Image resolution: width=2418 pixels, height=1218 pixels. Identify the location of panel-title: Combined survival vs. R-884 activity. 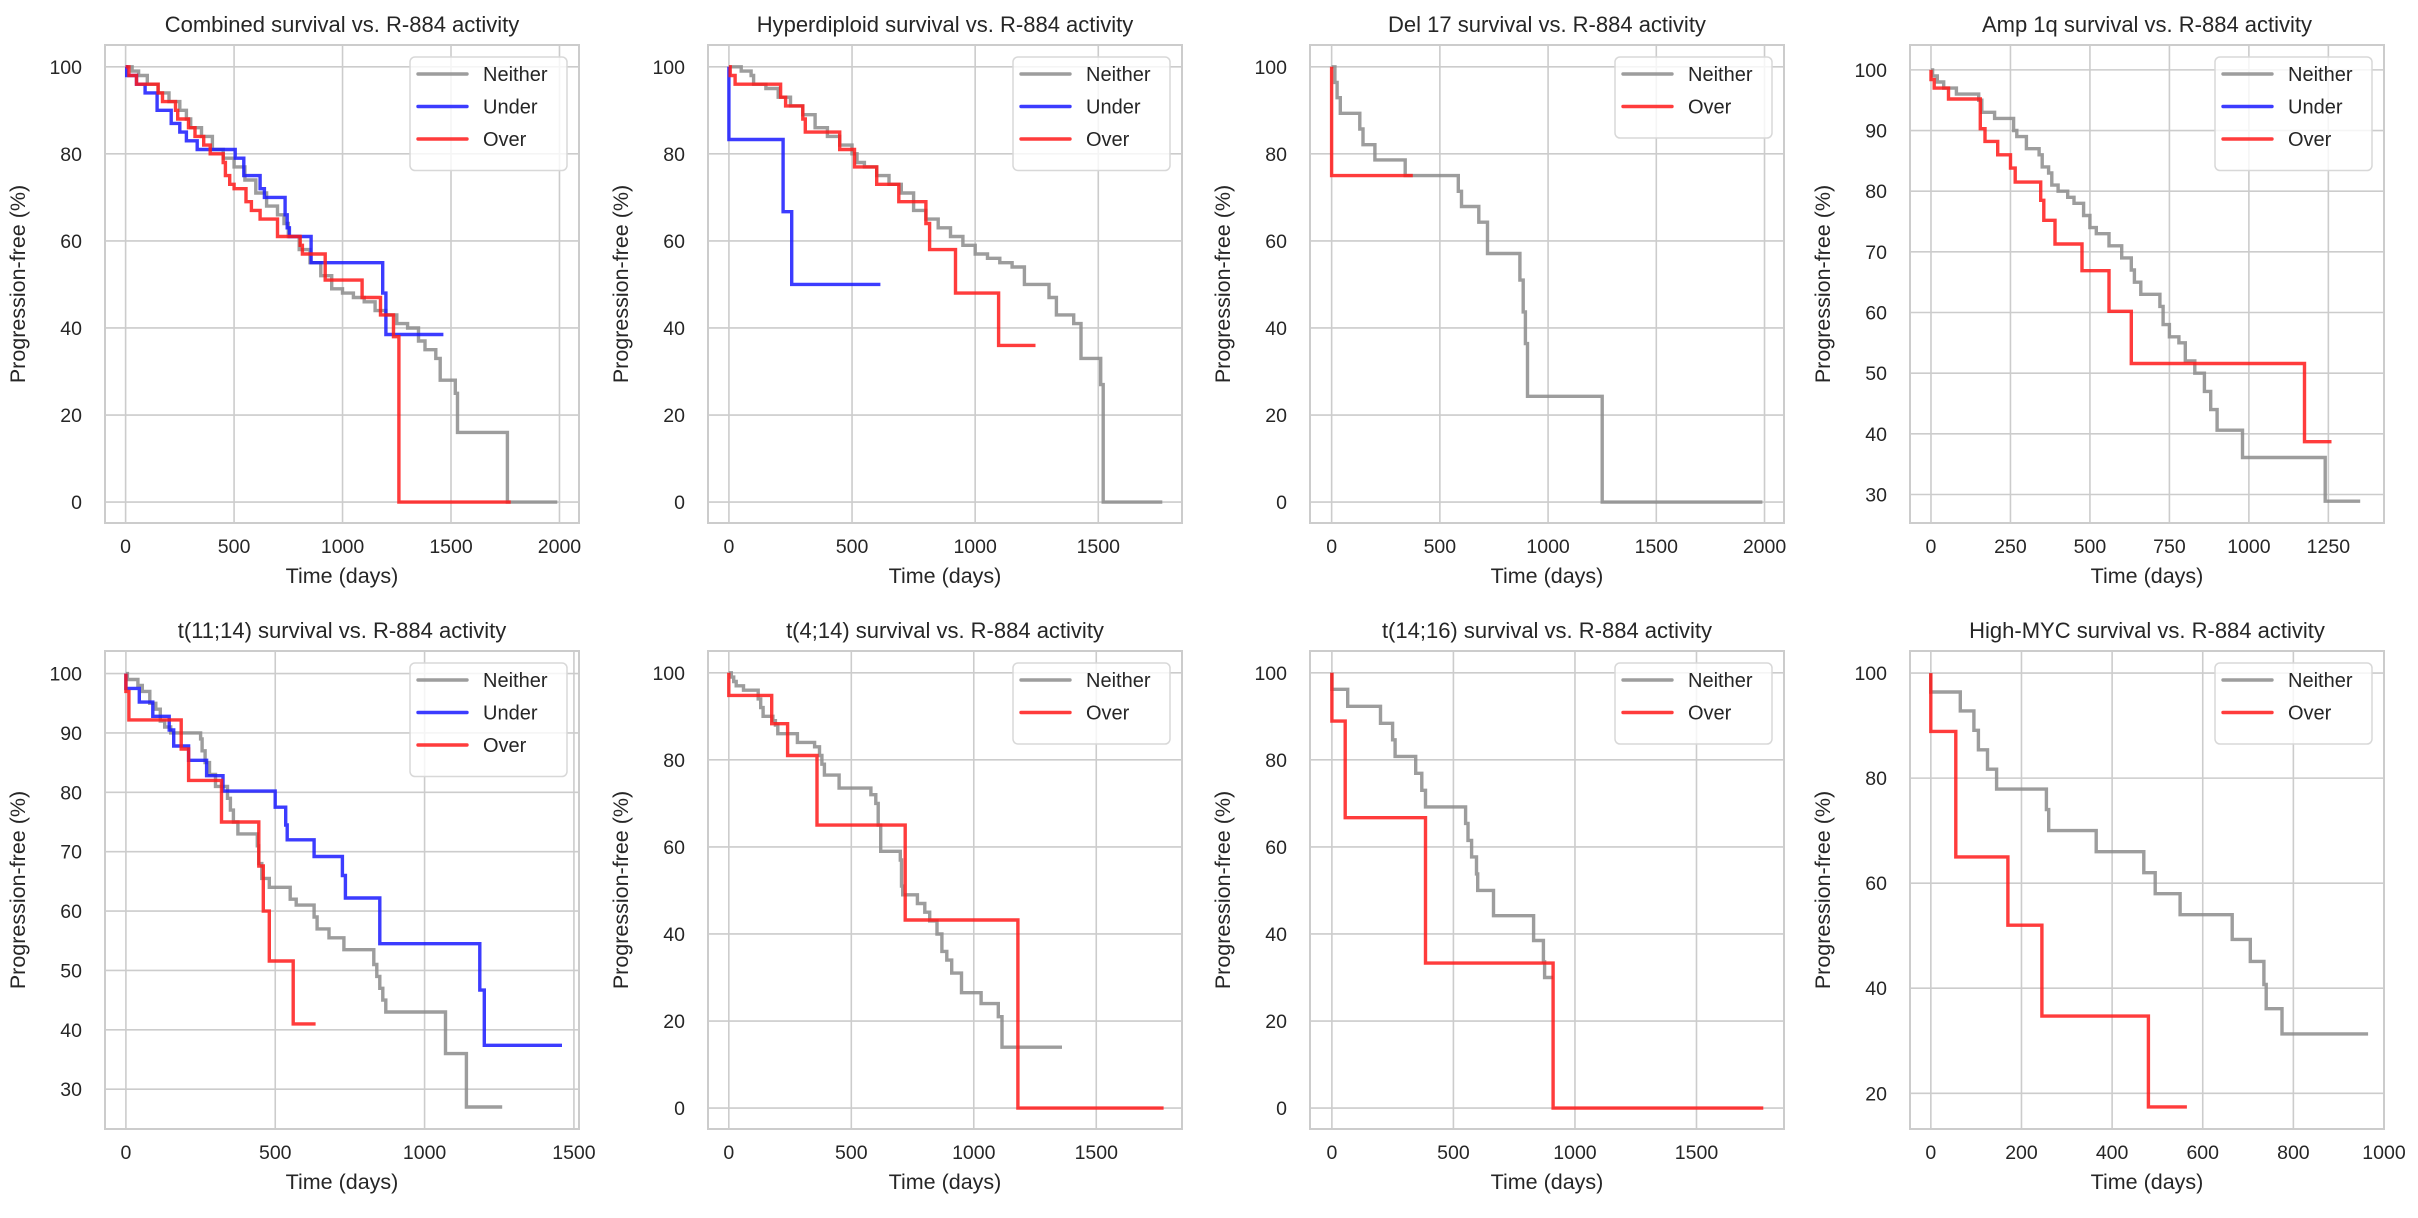
(342, 24).